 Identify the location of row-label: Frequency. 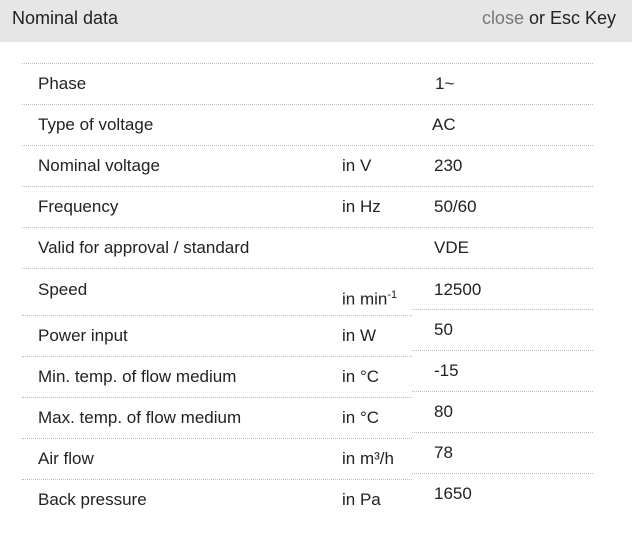
(78, 206).